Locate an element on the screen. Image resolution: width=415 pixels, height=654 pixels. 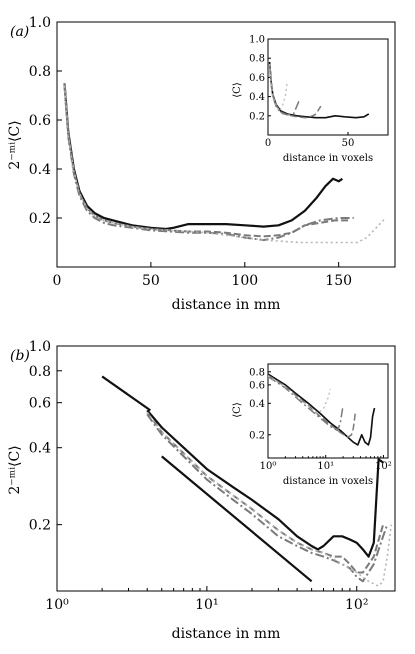
panel-b-inset-series-1-line is located at coordinates (322, 409).